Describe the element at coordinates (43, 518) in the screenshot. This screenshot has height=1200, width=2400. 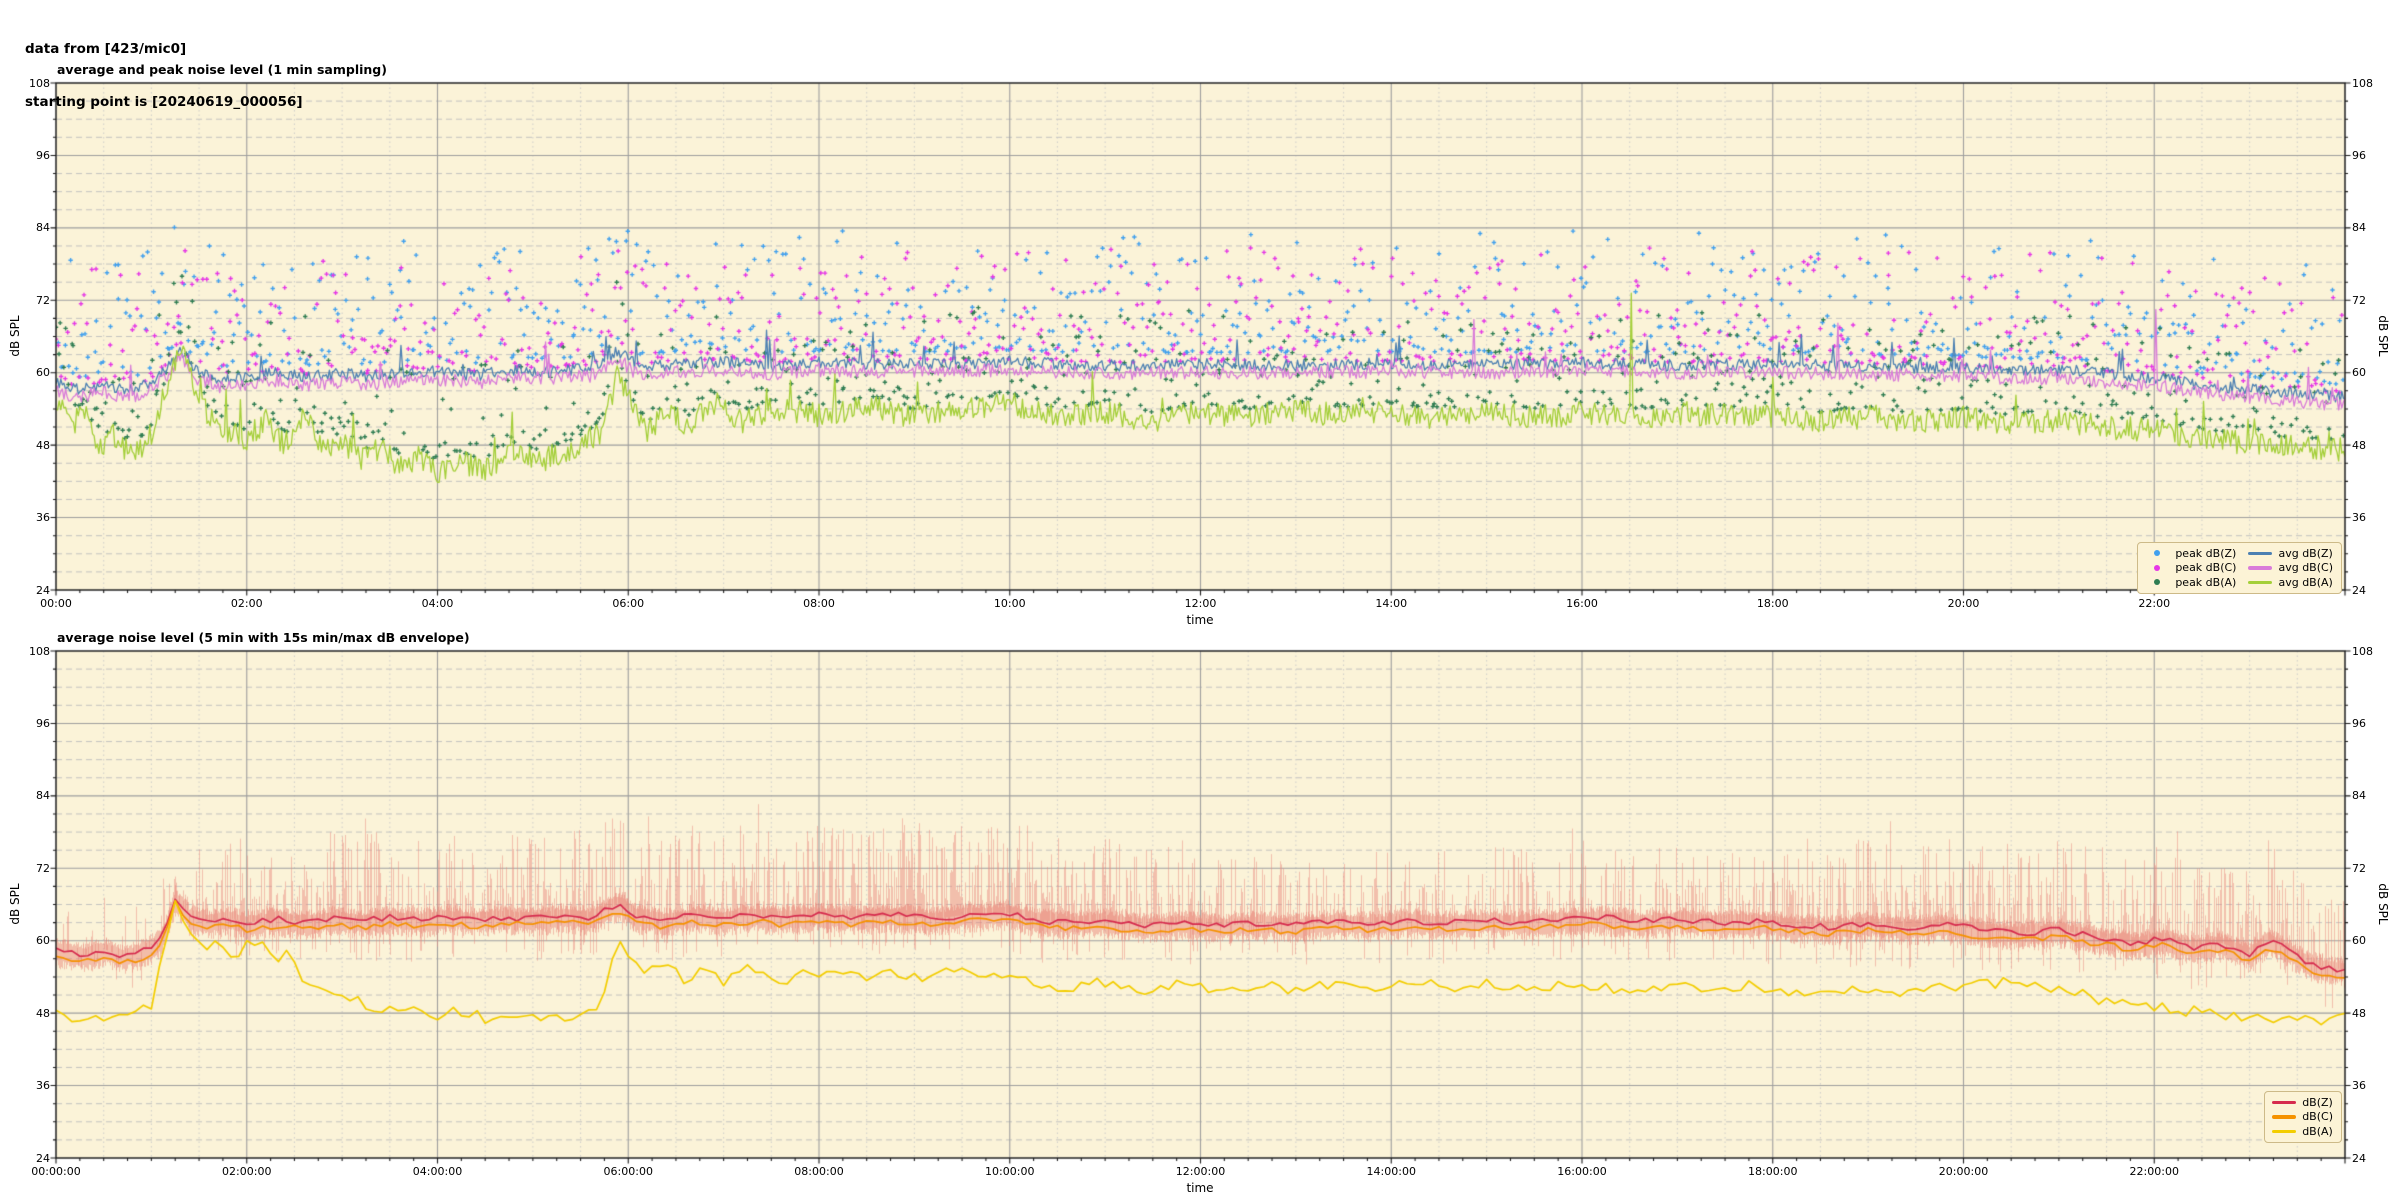
I see `chart1-ytick-left: 36` at that location.